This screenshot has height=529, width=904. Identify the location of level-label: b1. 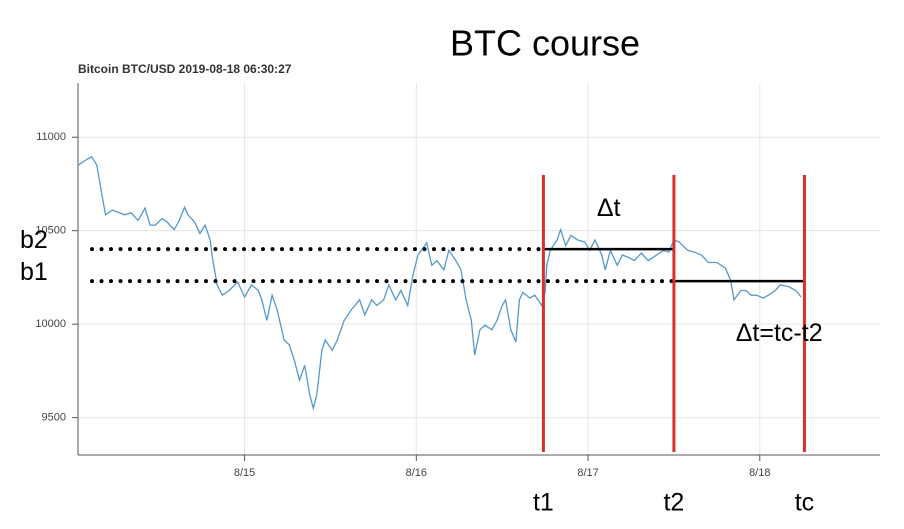
(34, 272).